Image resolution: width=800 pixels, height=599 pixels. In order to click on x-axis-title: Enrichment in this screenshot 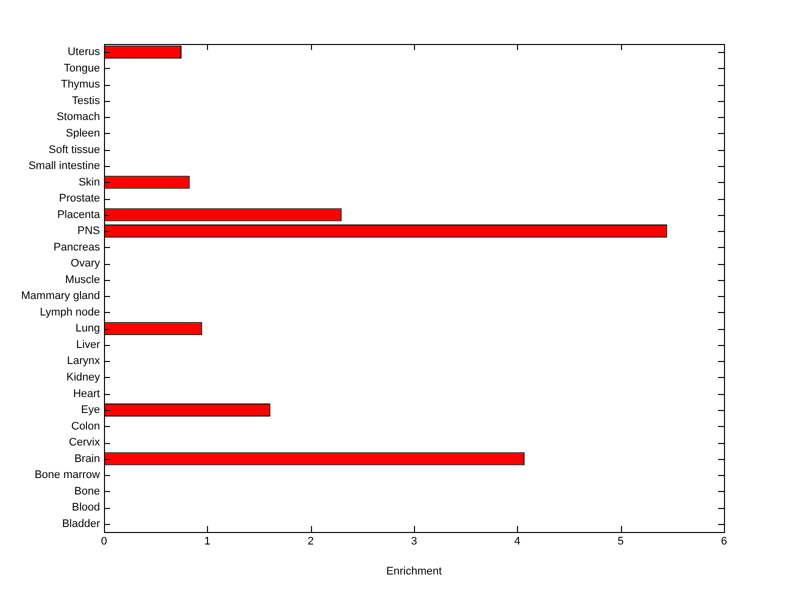, I will do `click(414, 571)`.